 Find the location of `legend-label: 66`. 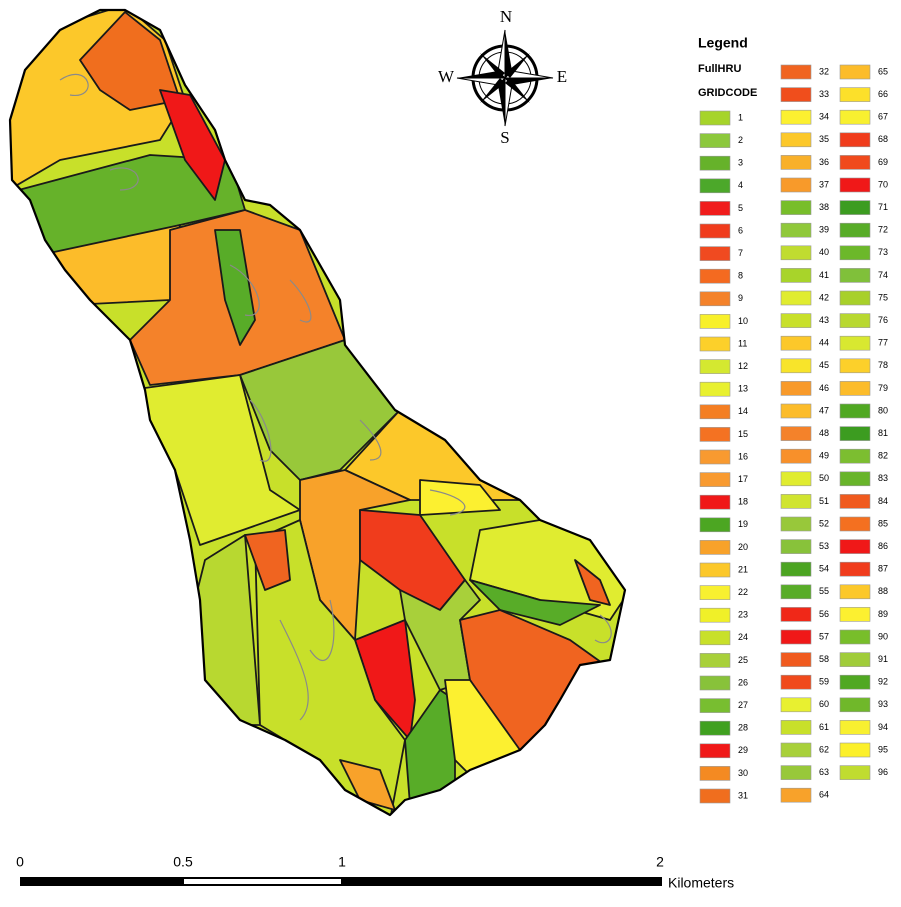

legend-label: 66 is located at coordinates (883, 94).